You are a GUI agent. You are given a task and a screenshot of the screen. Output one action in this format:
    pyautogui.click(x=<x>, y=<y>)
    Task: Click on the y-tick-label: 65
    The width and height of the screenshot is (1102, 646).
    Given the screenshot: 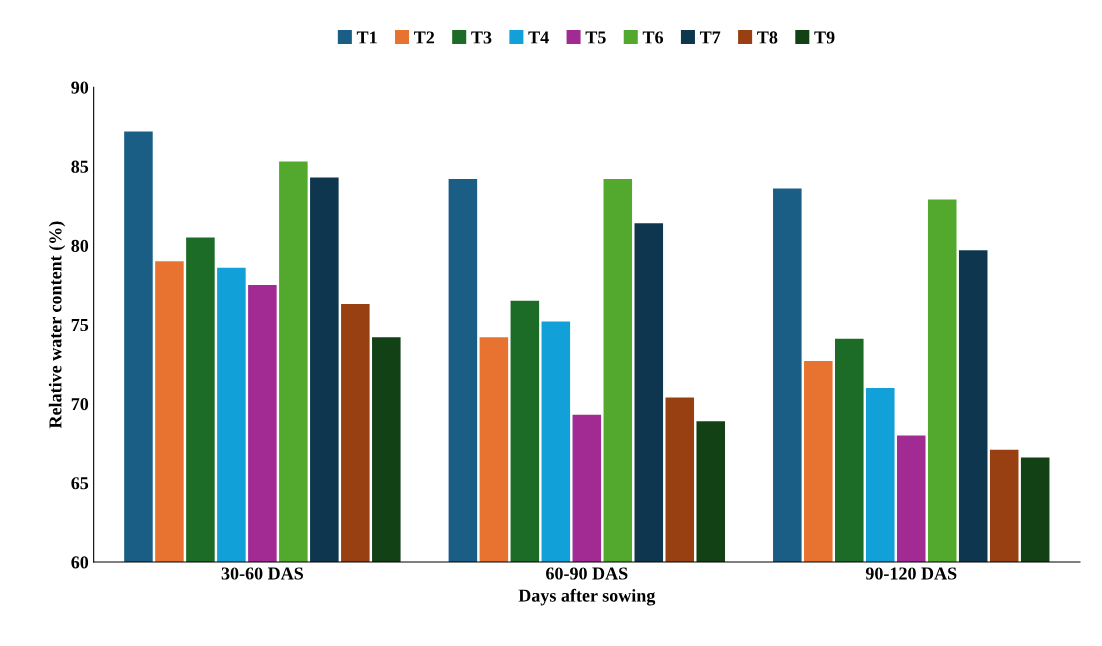 What is the action you would take?
    pyautogui.click(x=80, y=483)
    